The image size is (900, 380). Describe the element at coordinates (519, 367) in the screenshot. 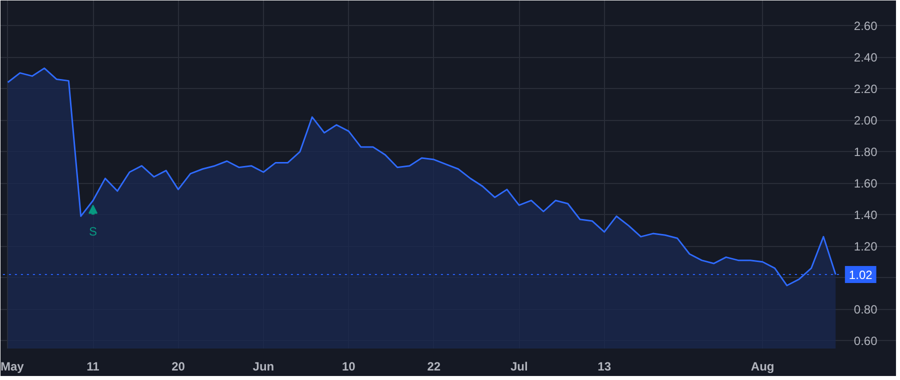

I see `x-tick-label: Jul` at that location.